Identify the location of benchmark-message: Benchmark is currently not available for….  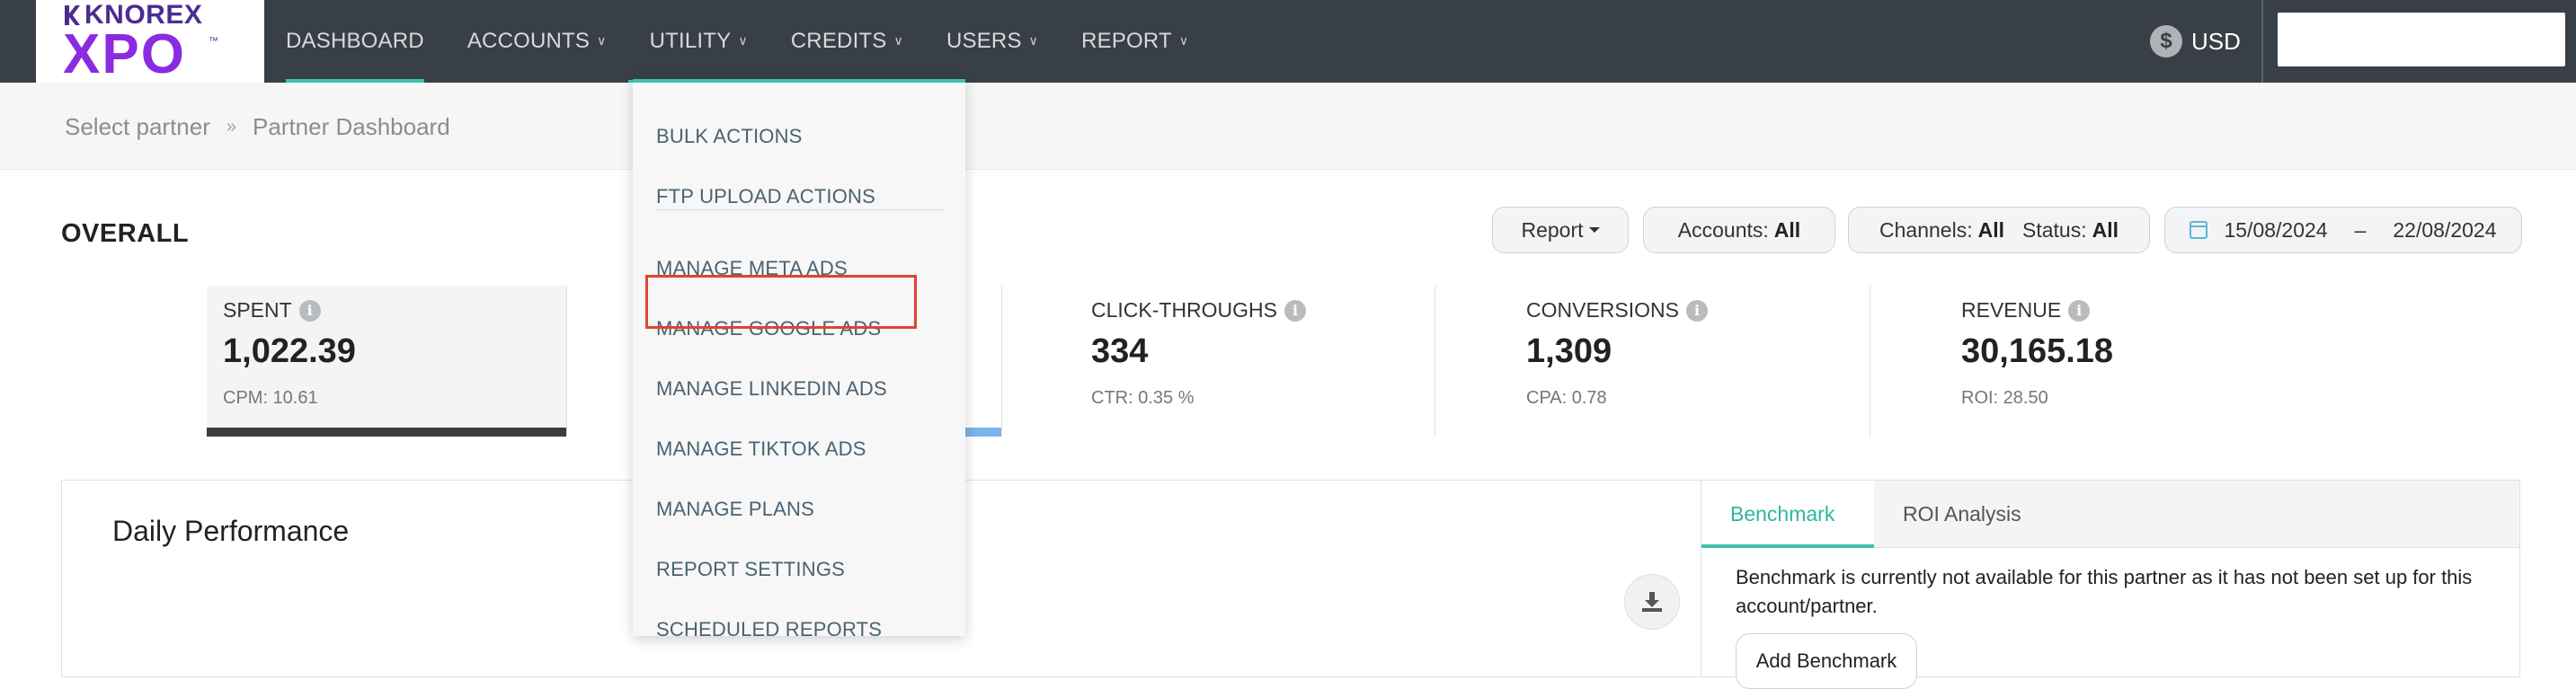
(2104, 591).